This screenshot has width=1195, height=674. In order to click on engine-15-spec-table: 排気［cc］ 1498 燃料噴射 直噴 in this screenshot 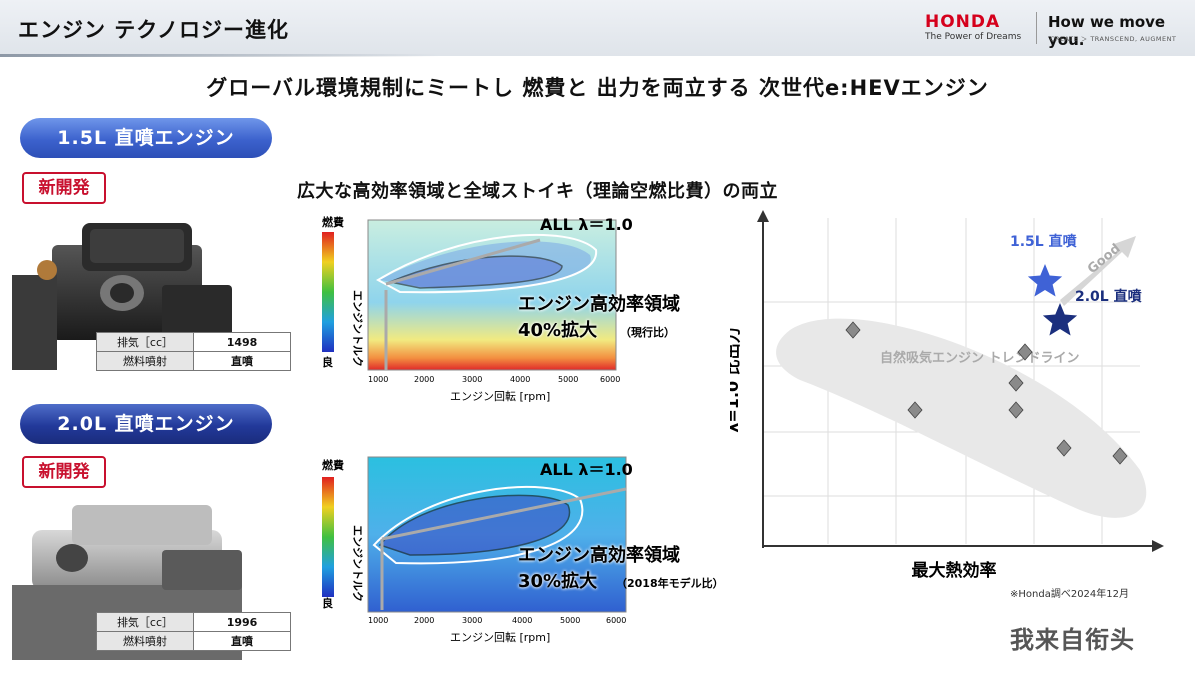, I will do `click(193, 351)`.